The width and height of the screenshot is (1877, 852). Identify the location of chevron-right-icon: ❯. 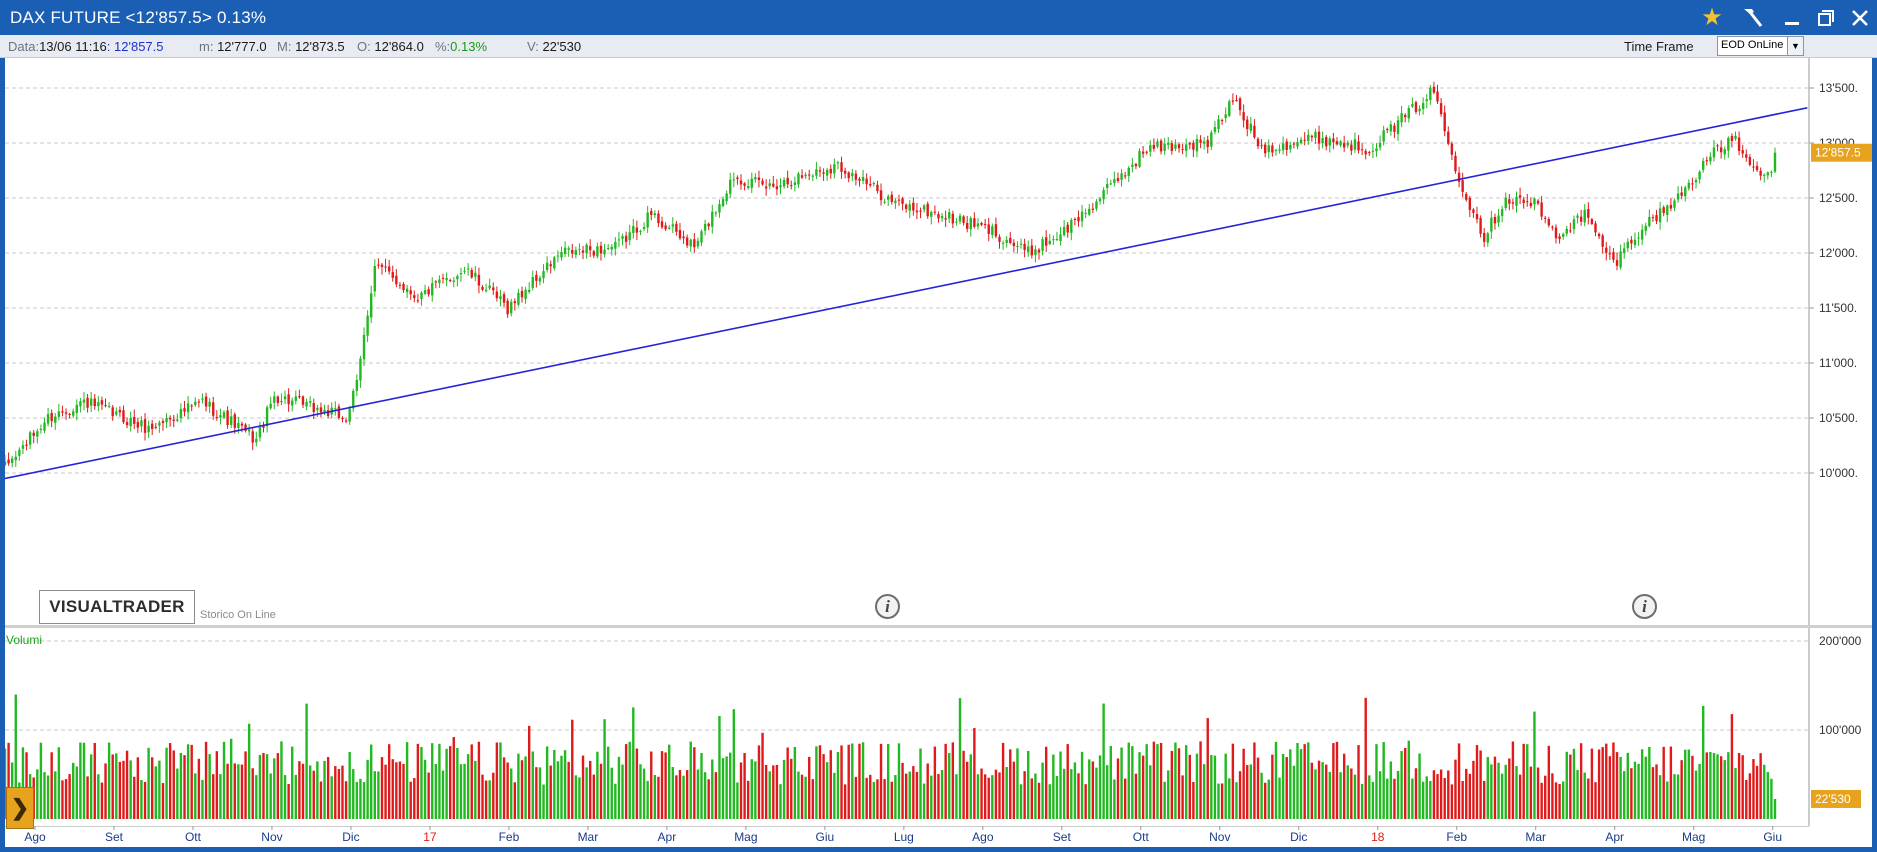
(20, 807).